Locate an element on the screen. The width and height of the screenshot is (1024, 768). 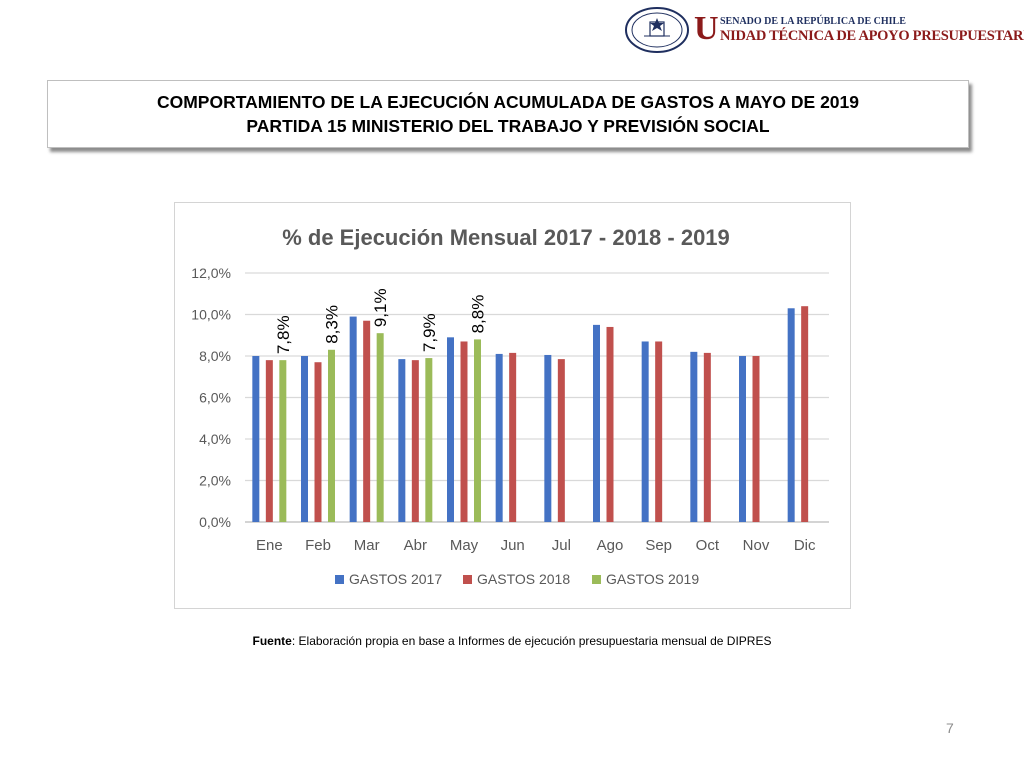
x-tick-label: Ene is located at coordinates (269, 545).